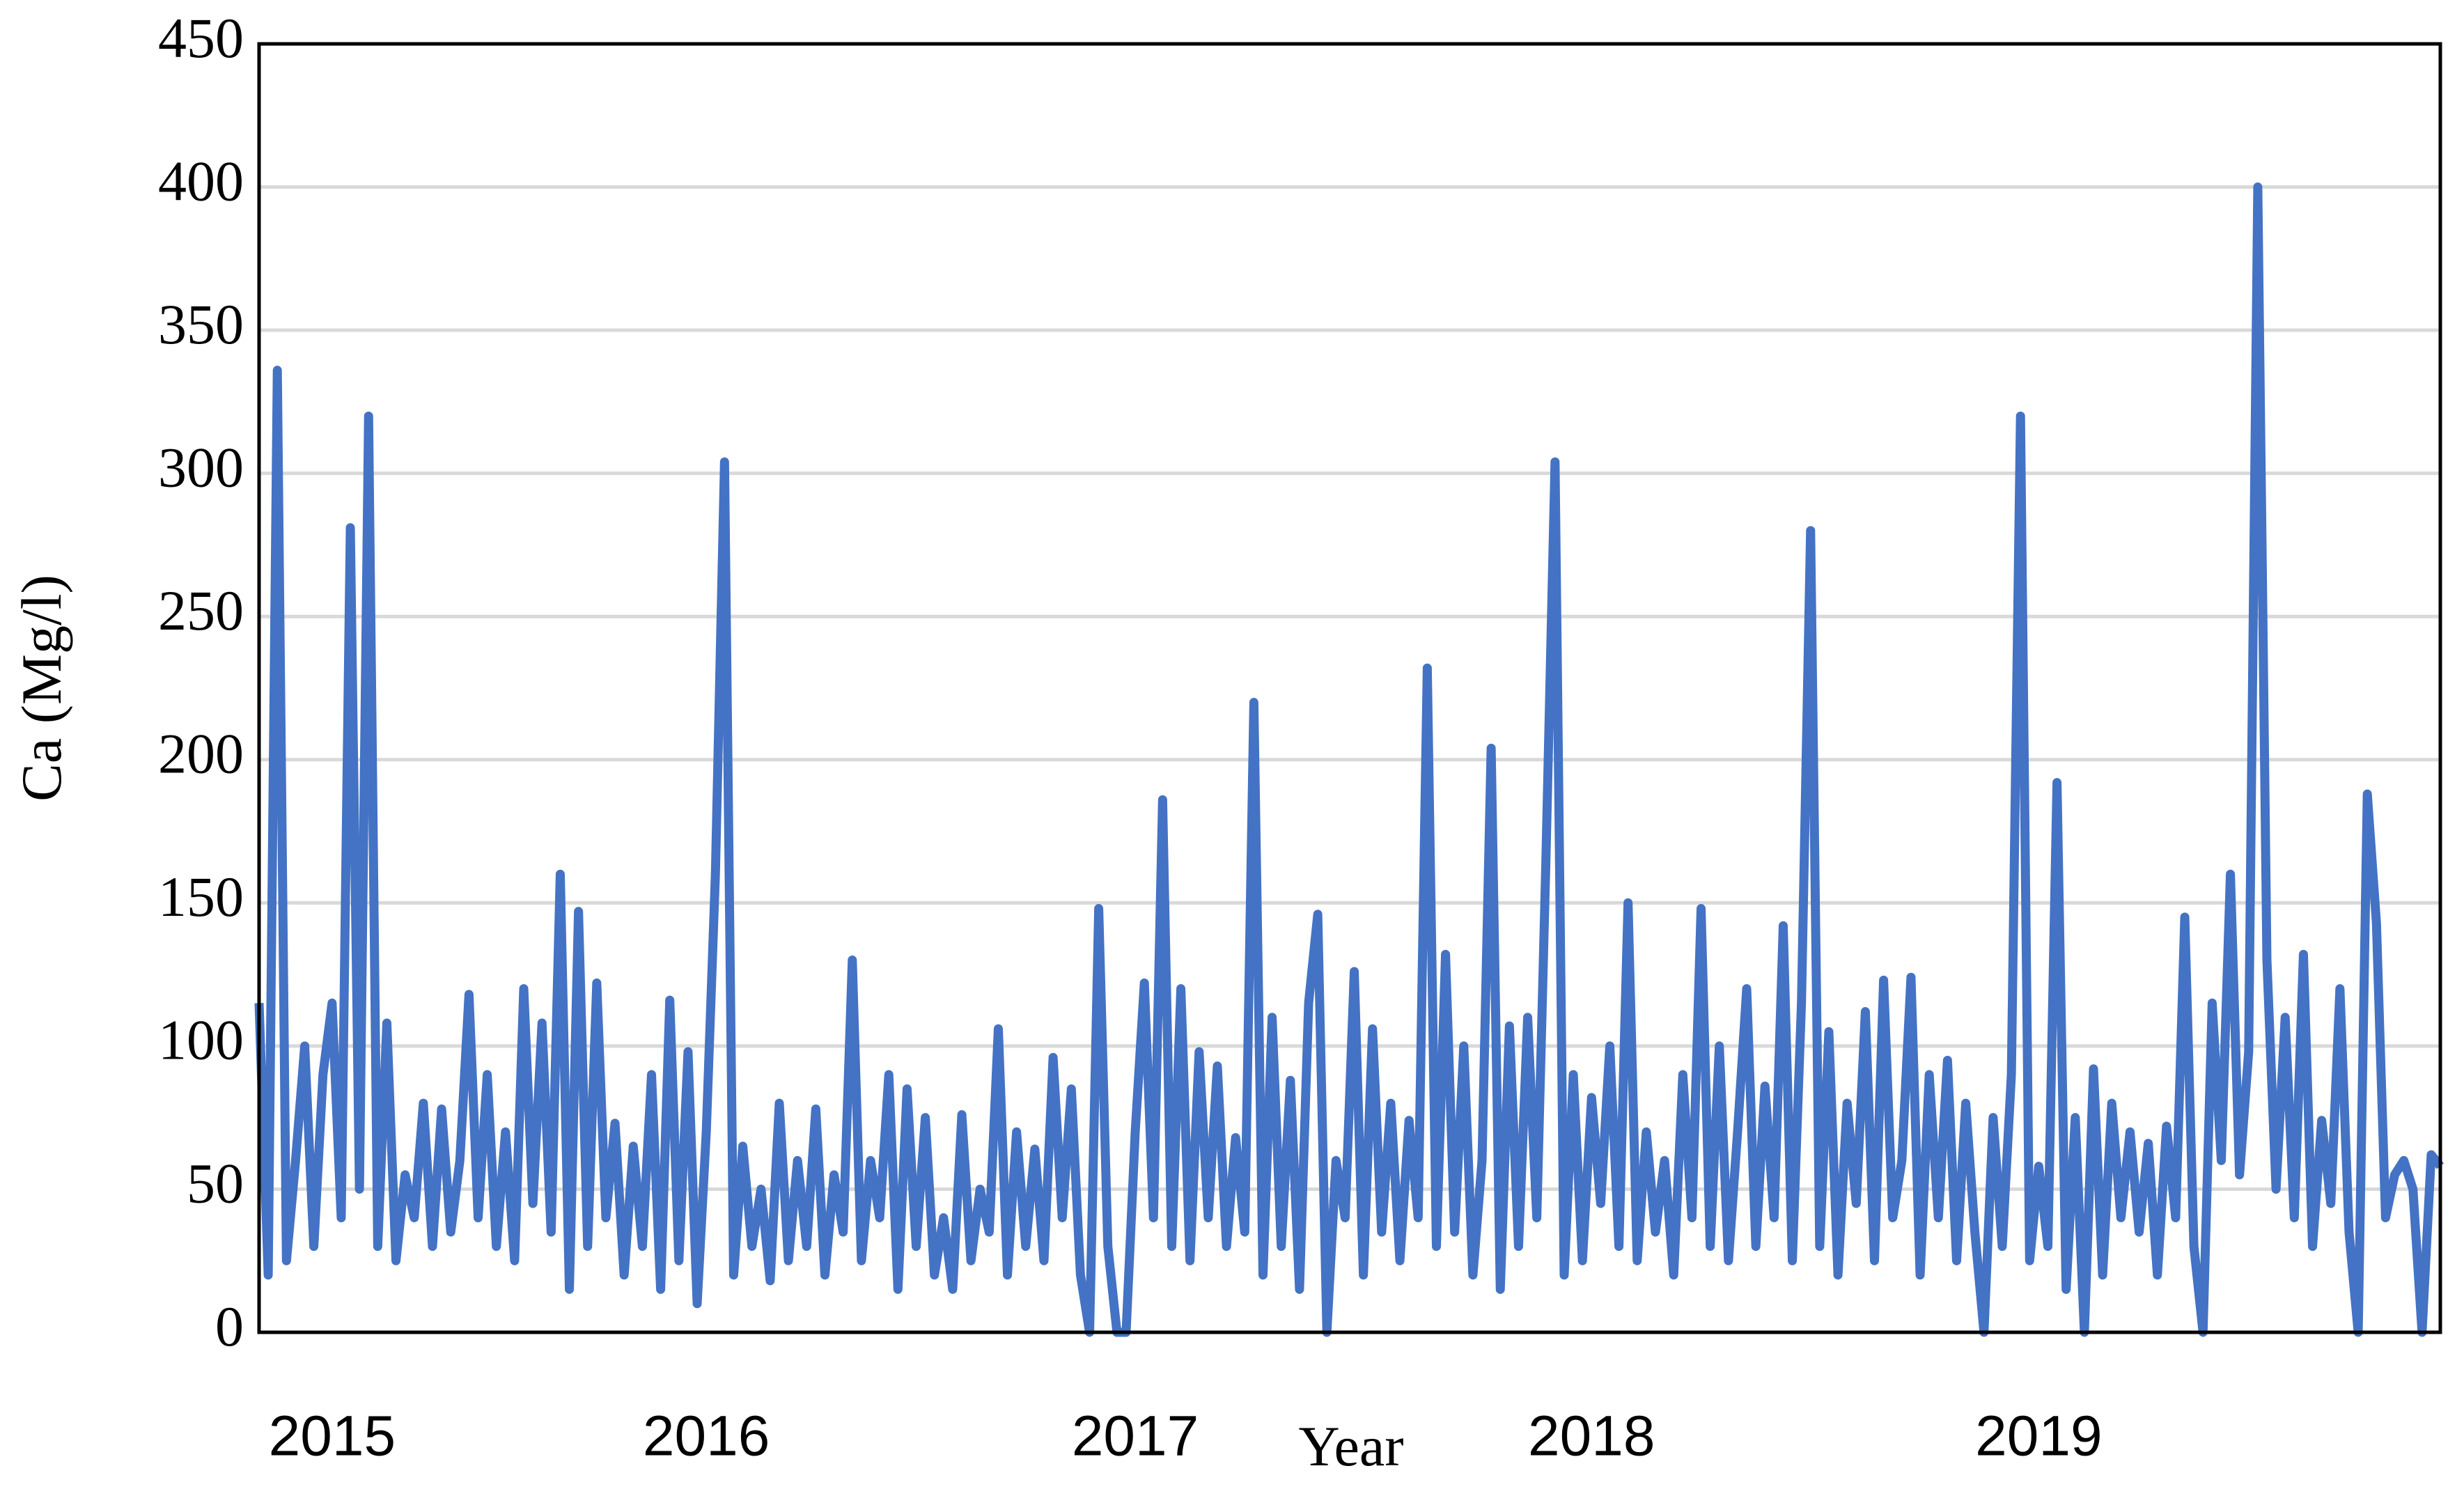 This screenshot has height=1489, width=2464. I want to click on y-tick-label: 350, so click(201, 324).